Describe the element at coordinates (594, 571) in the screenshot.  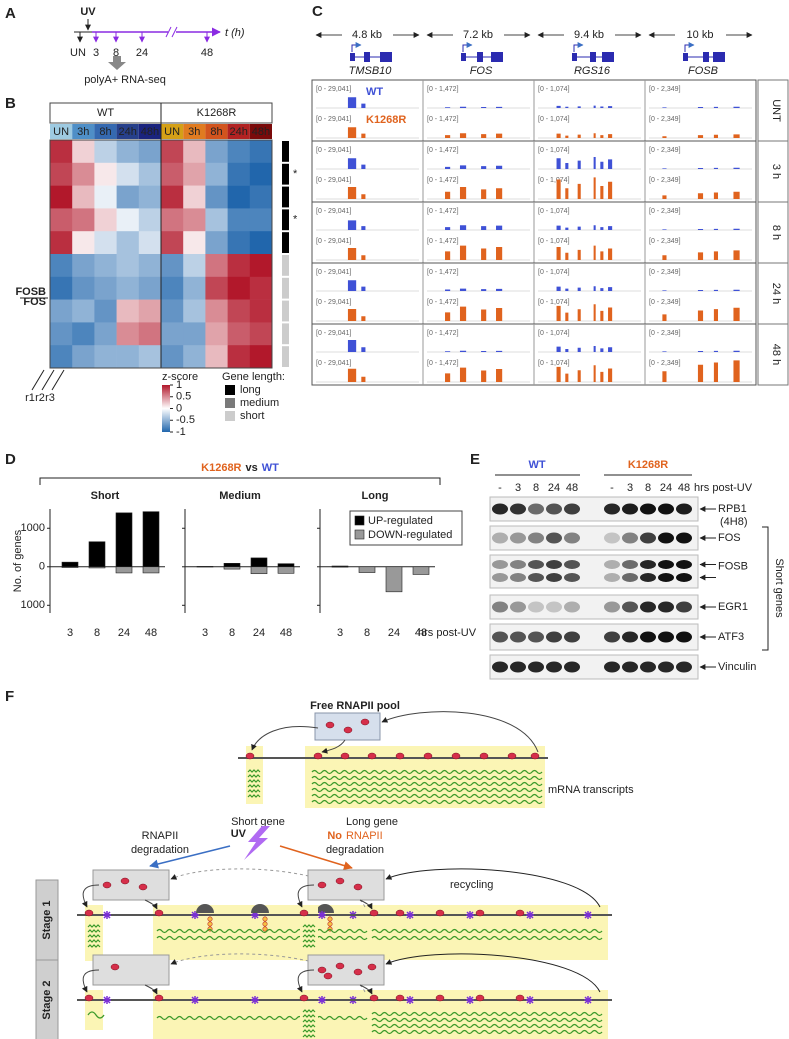
I see `blot` at that location.